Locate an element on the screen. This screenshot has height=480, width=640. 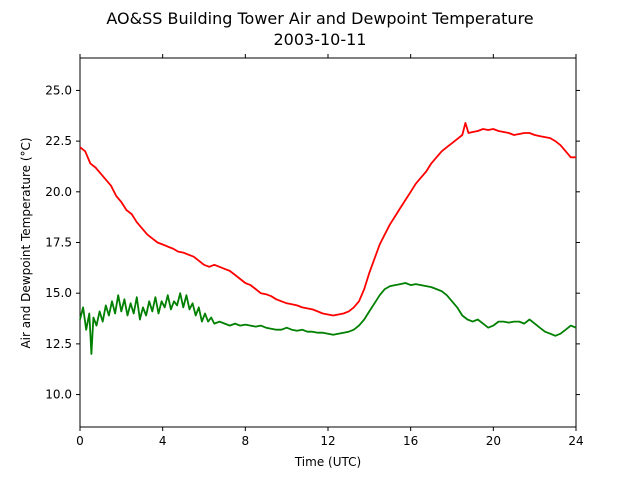
y-tick-label: 25.0 is located at coordinates (58, 90).